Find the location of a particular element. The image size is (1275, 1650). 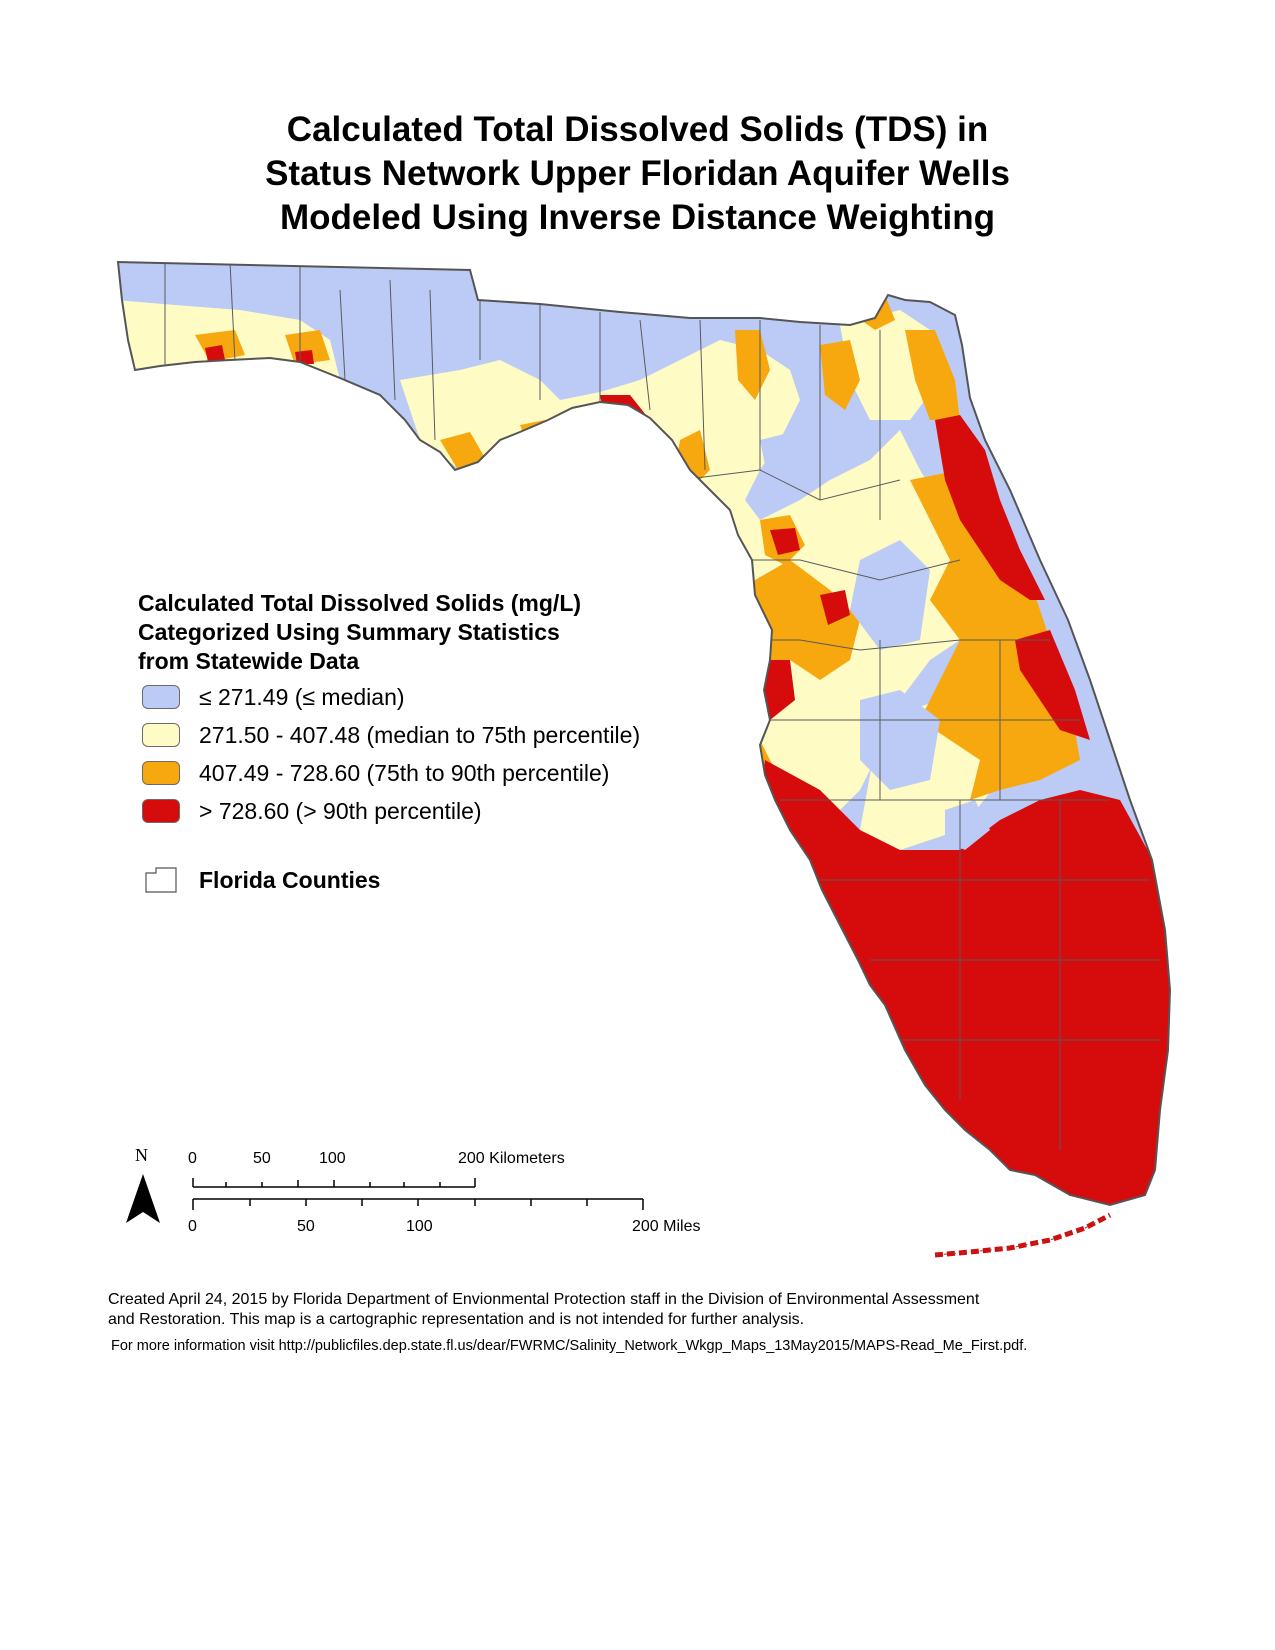

legend-item-counties: Florida Counties is located at coordinates (261, 880).